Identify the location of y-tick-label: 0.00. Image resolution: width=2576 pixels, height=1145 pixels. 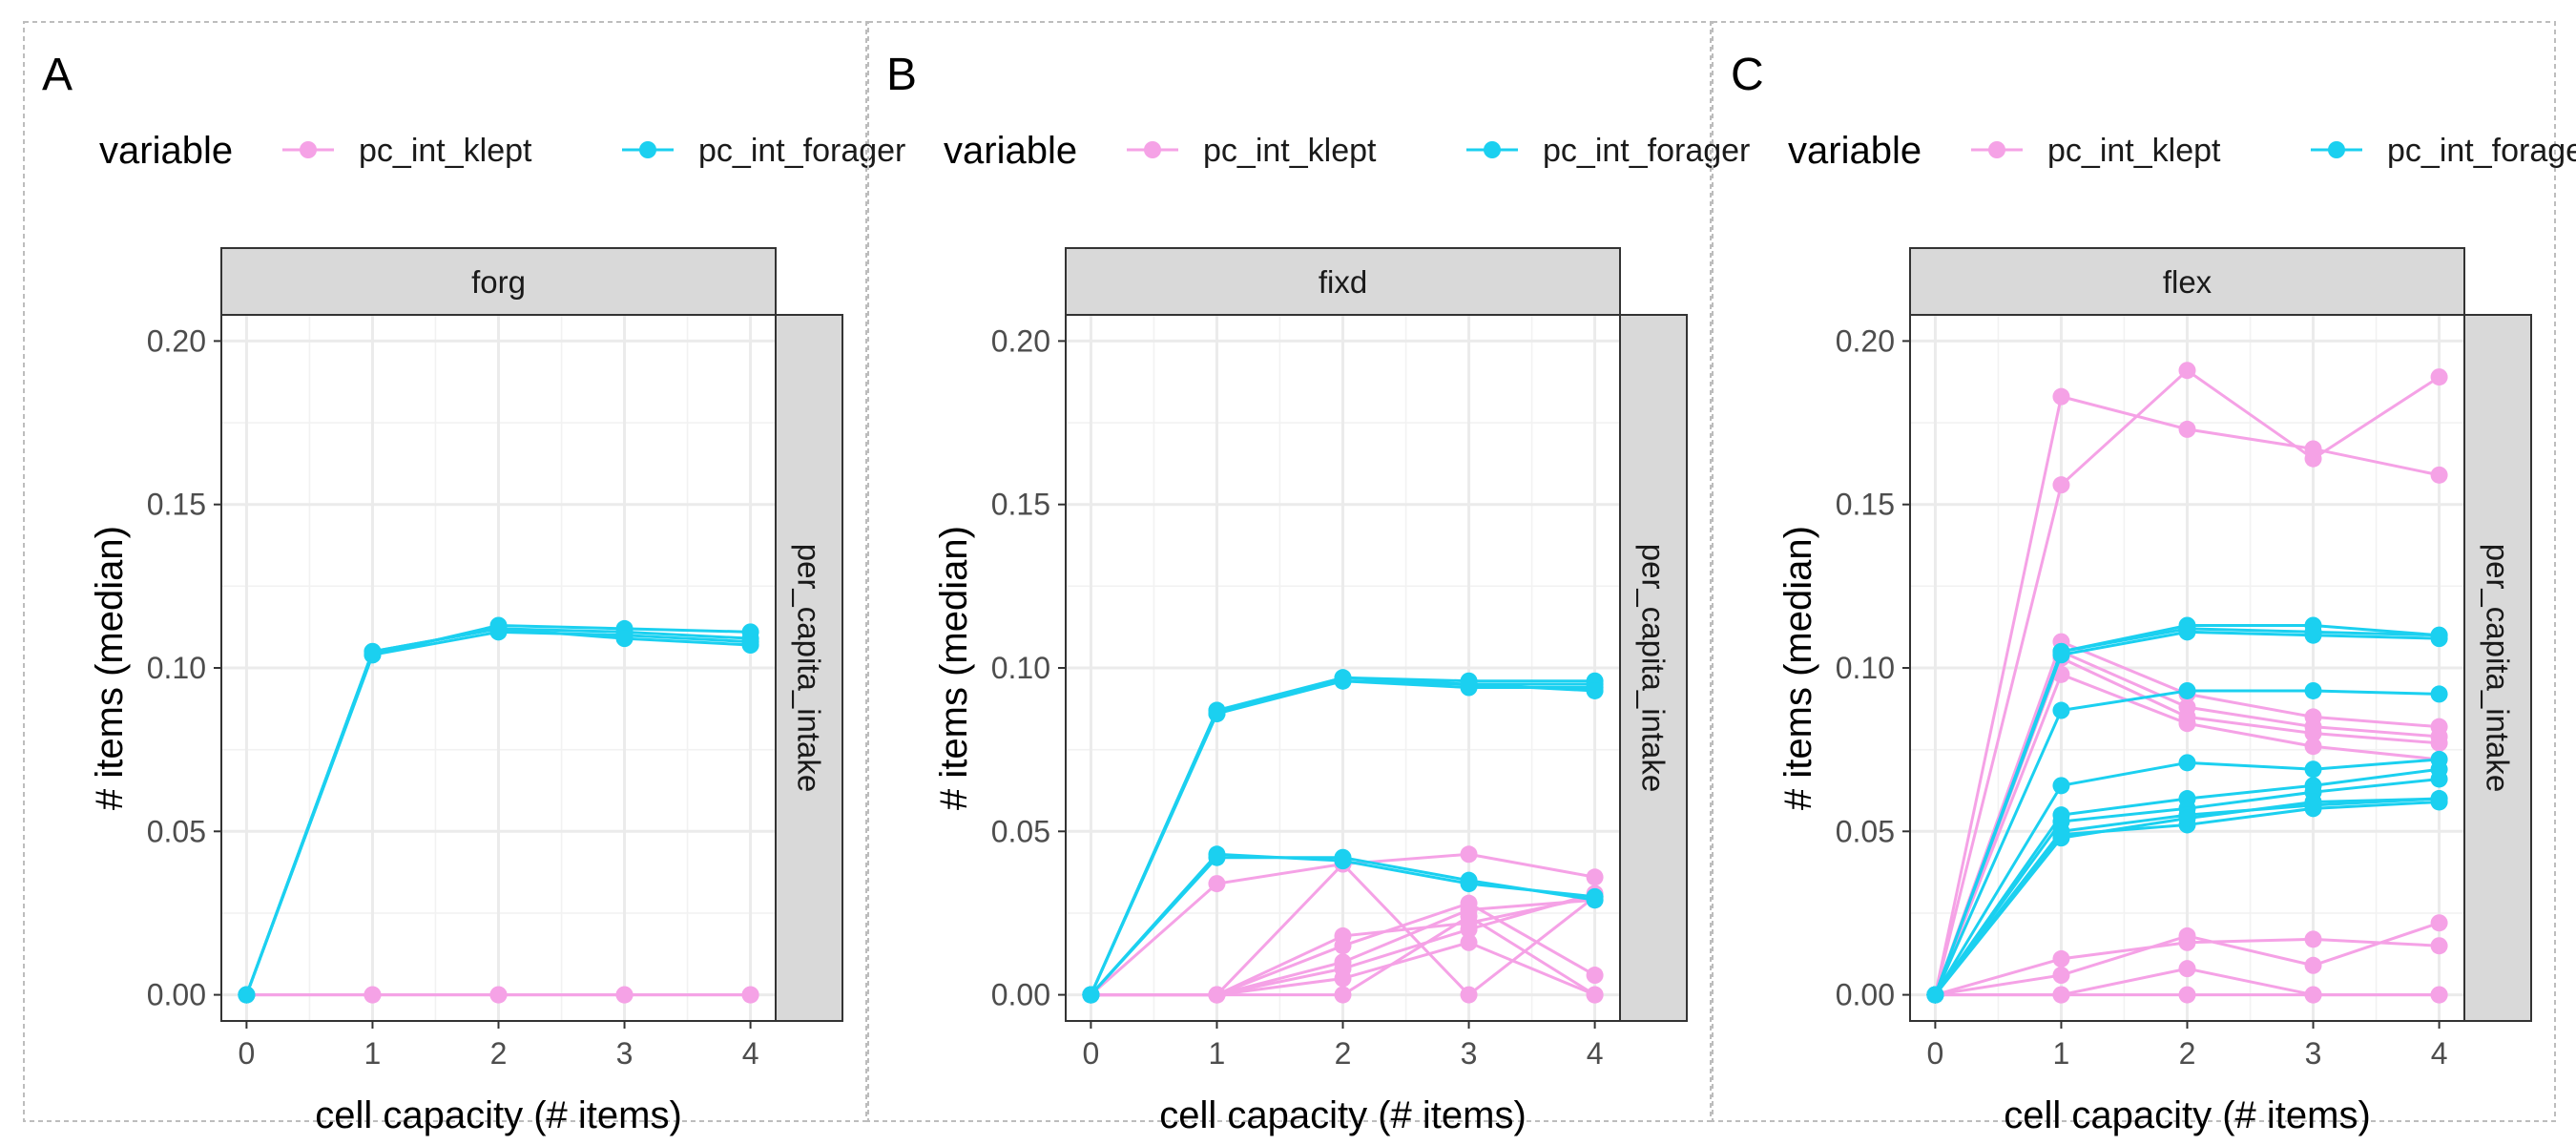
(176, 995).